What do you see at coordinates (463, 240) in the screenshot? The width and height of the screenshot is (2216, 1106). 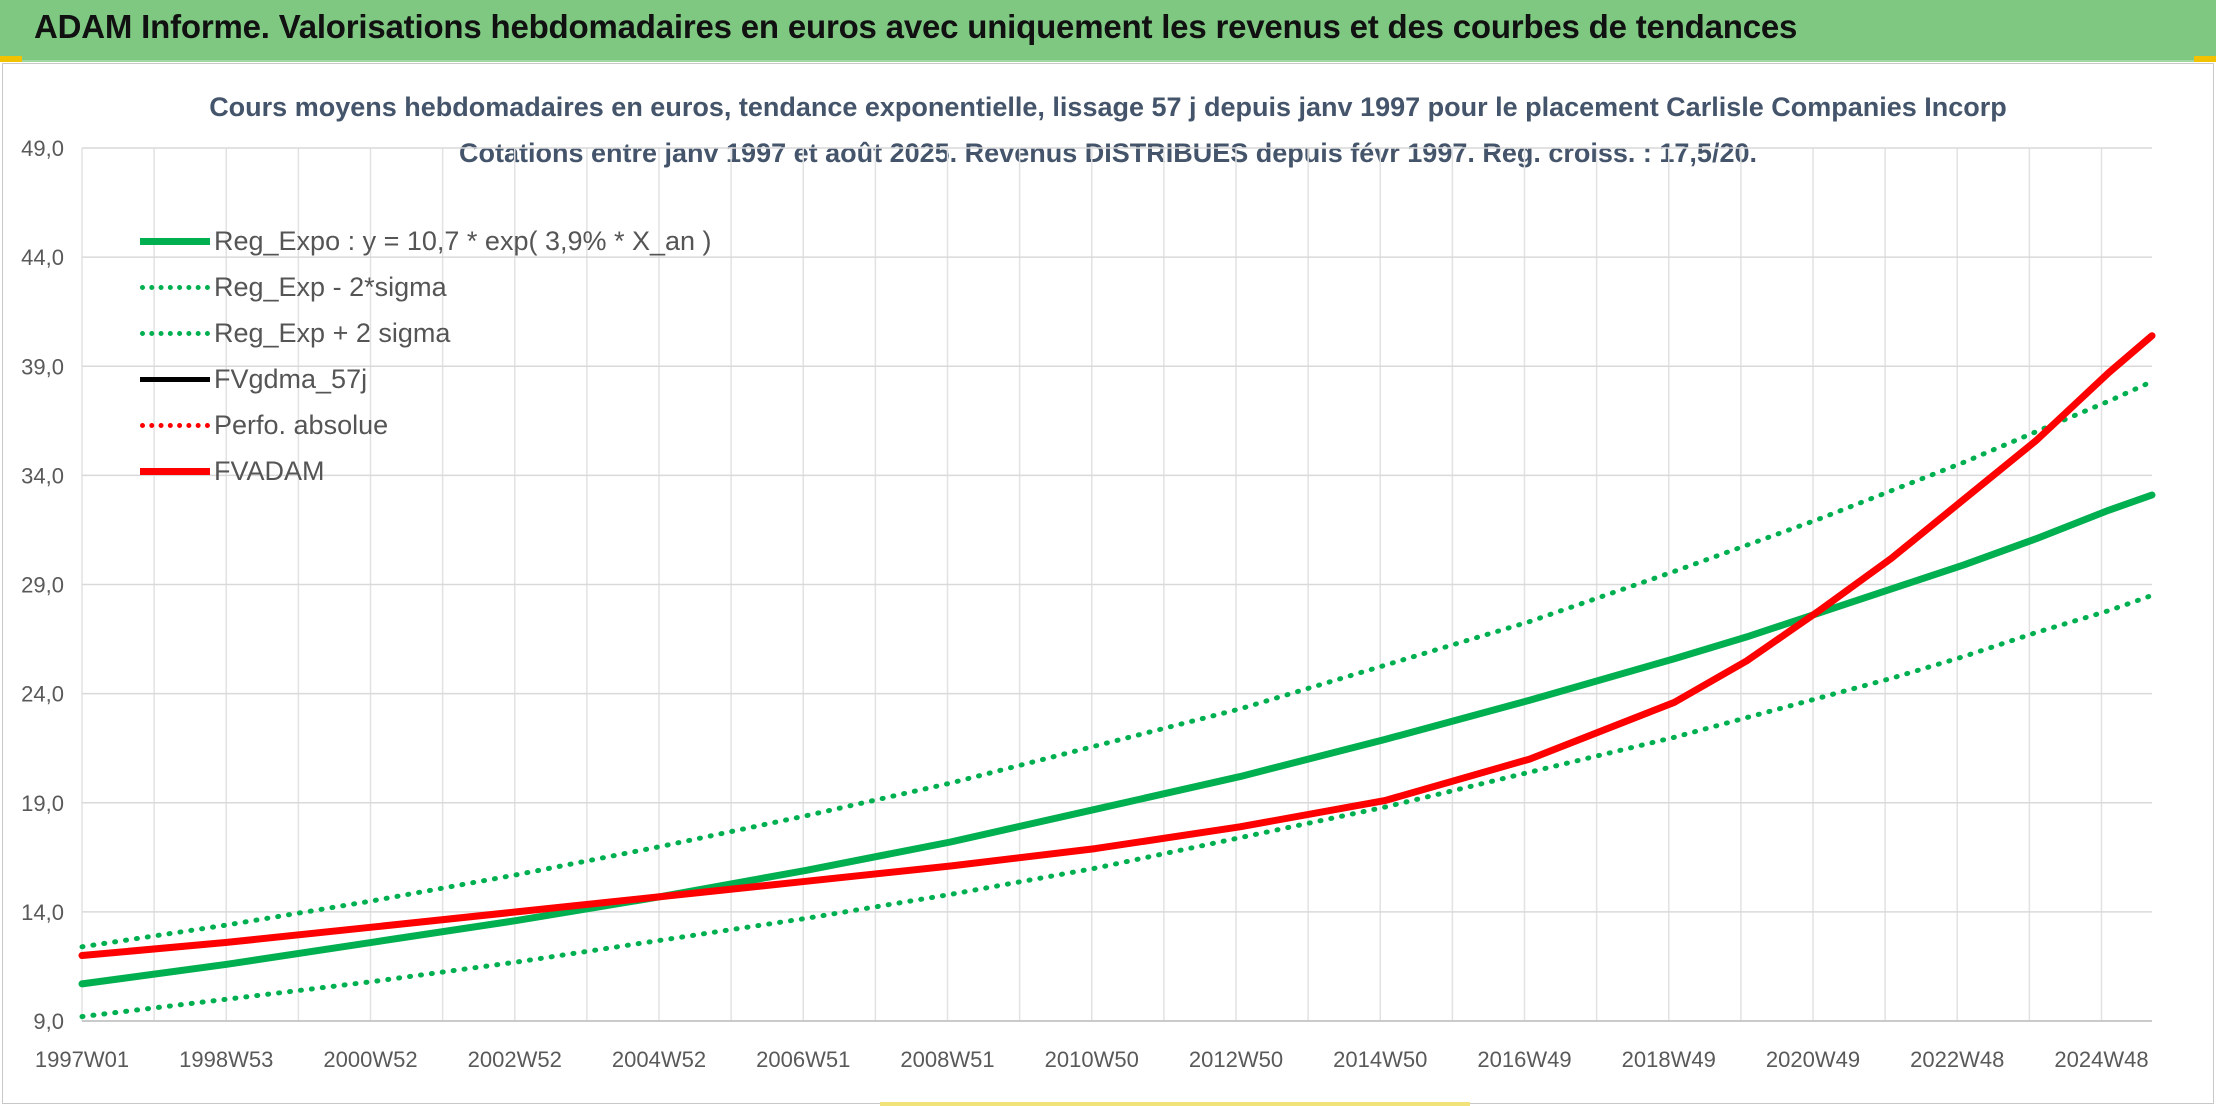 I see `legend-label: Reg_Expo : y = 10,7 * exp( 3,9% * X_an )` at bounding box center [463, 240].